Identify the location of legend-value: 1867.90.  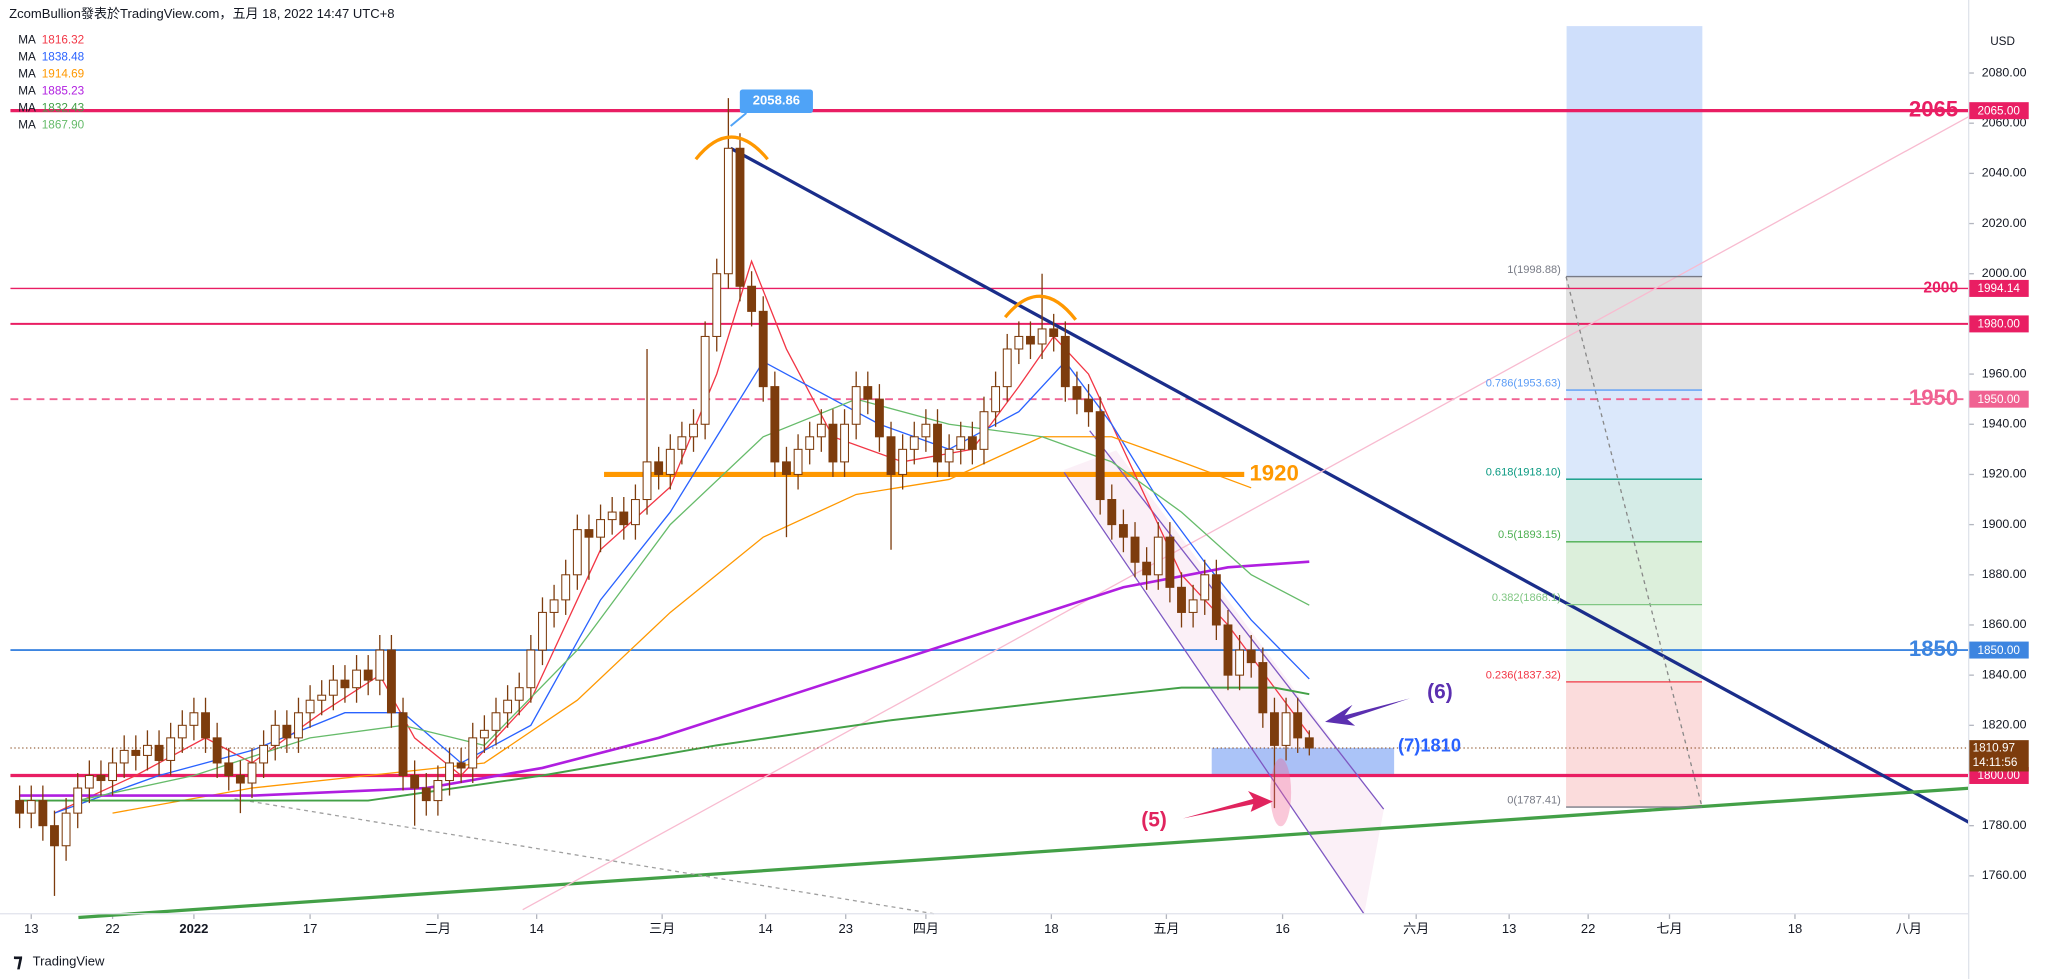
(63, 124).